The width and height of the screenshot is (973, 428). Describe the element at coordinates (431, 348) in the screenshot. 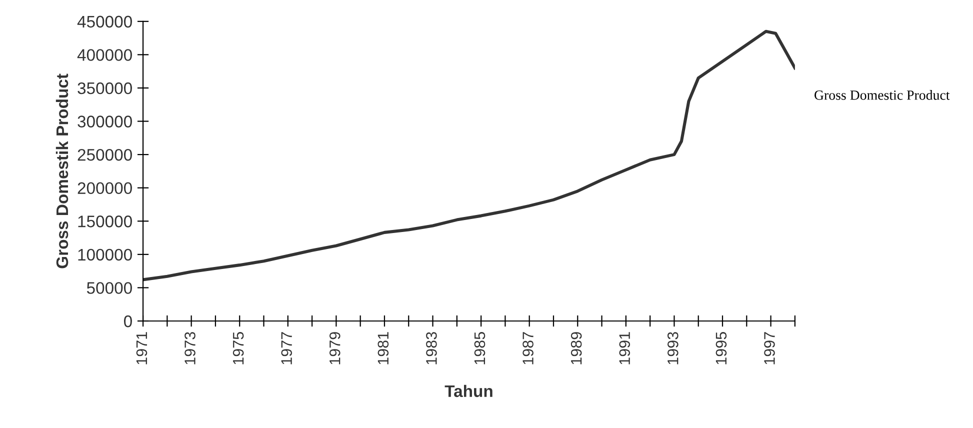

I see `x-tick-label: 1983` at that location.